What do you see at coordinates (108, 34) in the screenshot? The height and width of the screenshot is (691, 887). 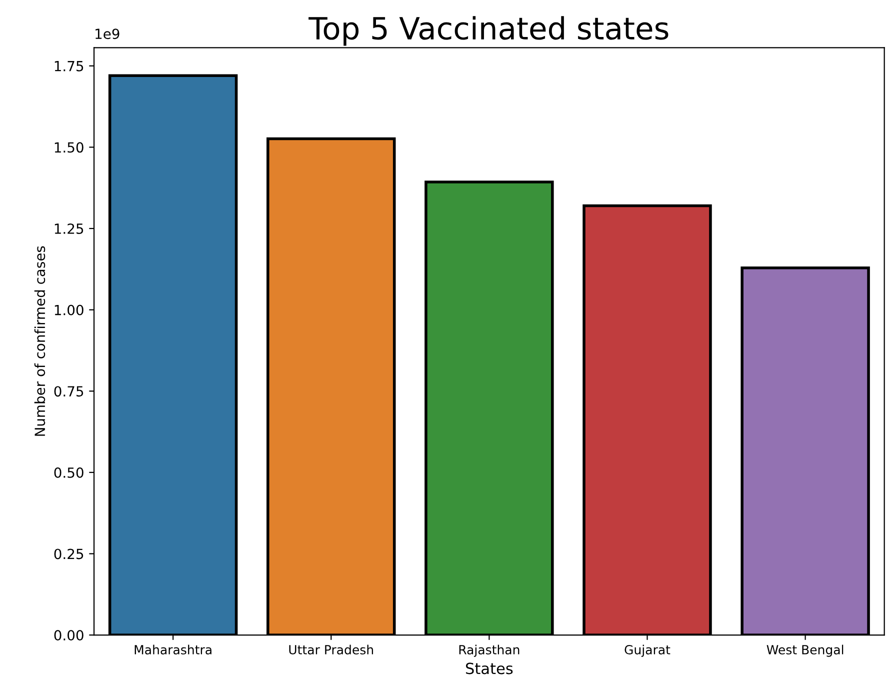 I see `text: 1e9` at bounding box center [108, 34].